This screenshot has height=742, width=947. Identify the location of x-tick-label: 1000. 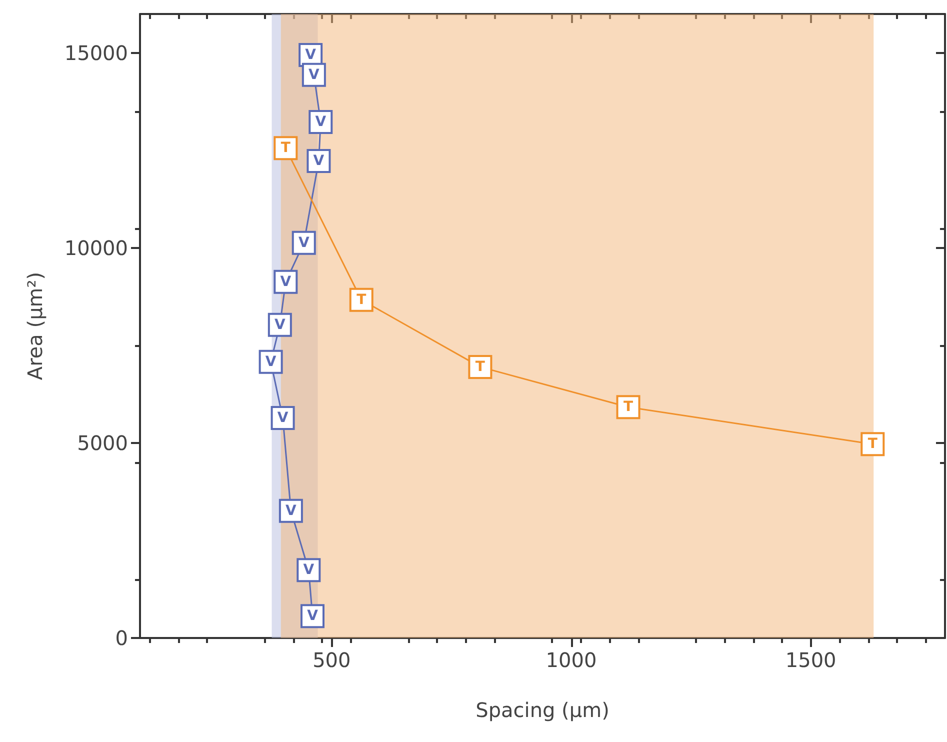
(571, 660).